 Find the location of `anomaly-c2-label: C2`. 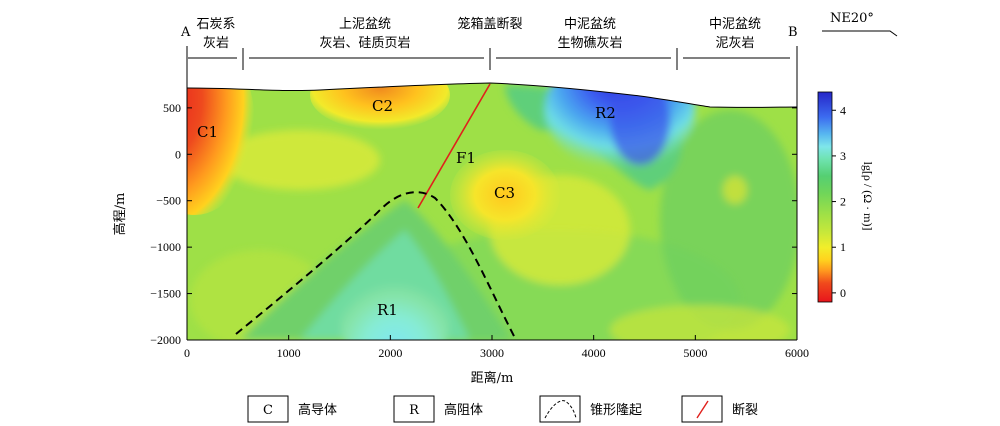

anomaly-c2-label: C2 is located at coordinates (382, 106).